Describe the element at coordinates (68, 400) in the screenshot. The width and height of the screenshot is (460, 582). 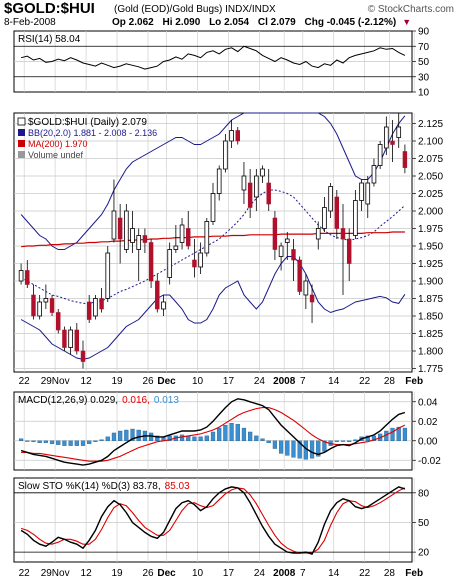
I see `macd-legend-label: MACD(12,26,9) 0.029,` at that location.